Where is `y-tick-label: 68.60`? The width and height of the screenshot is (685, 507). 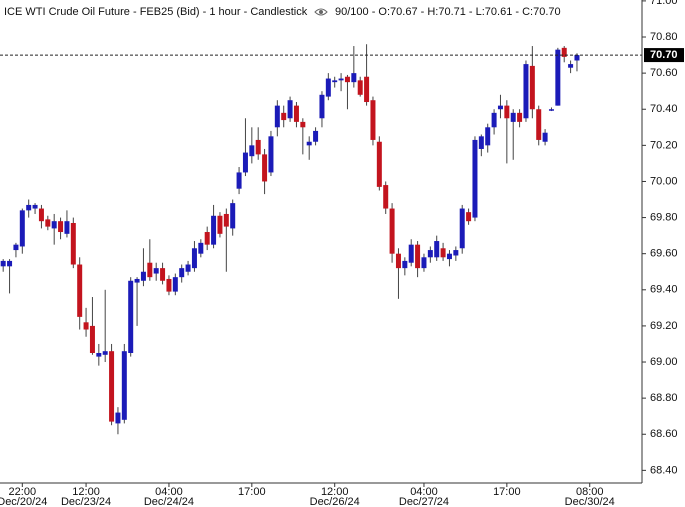 y-tick-label: 68.60 is located at coordinates (664, 434).